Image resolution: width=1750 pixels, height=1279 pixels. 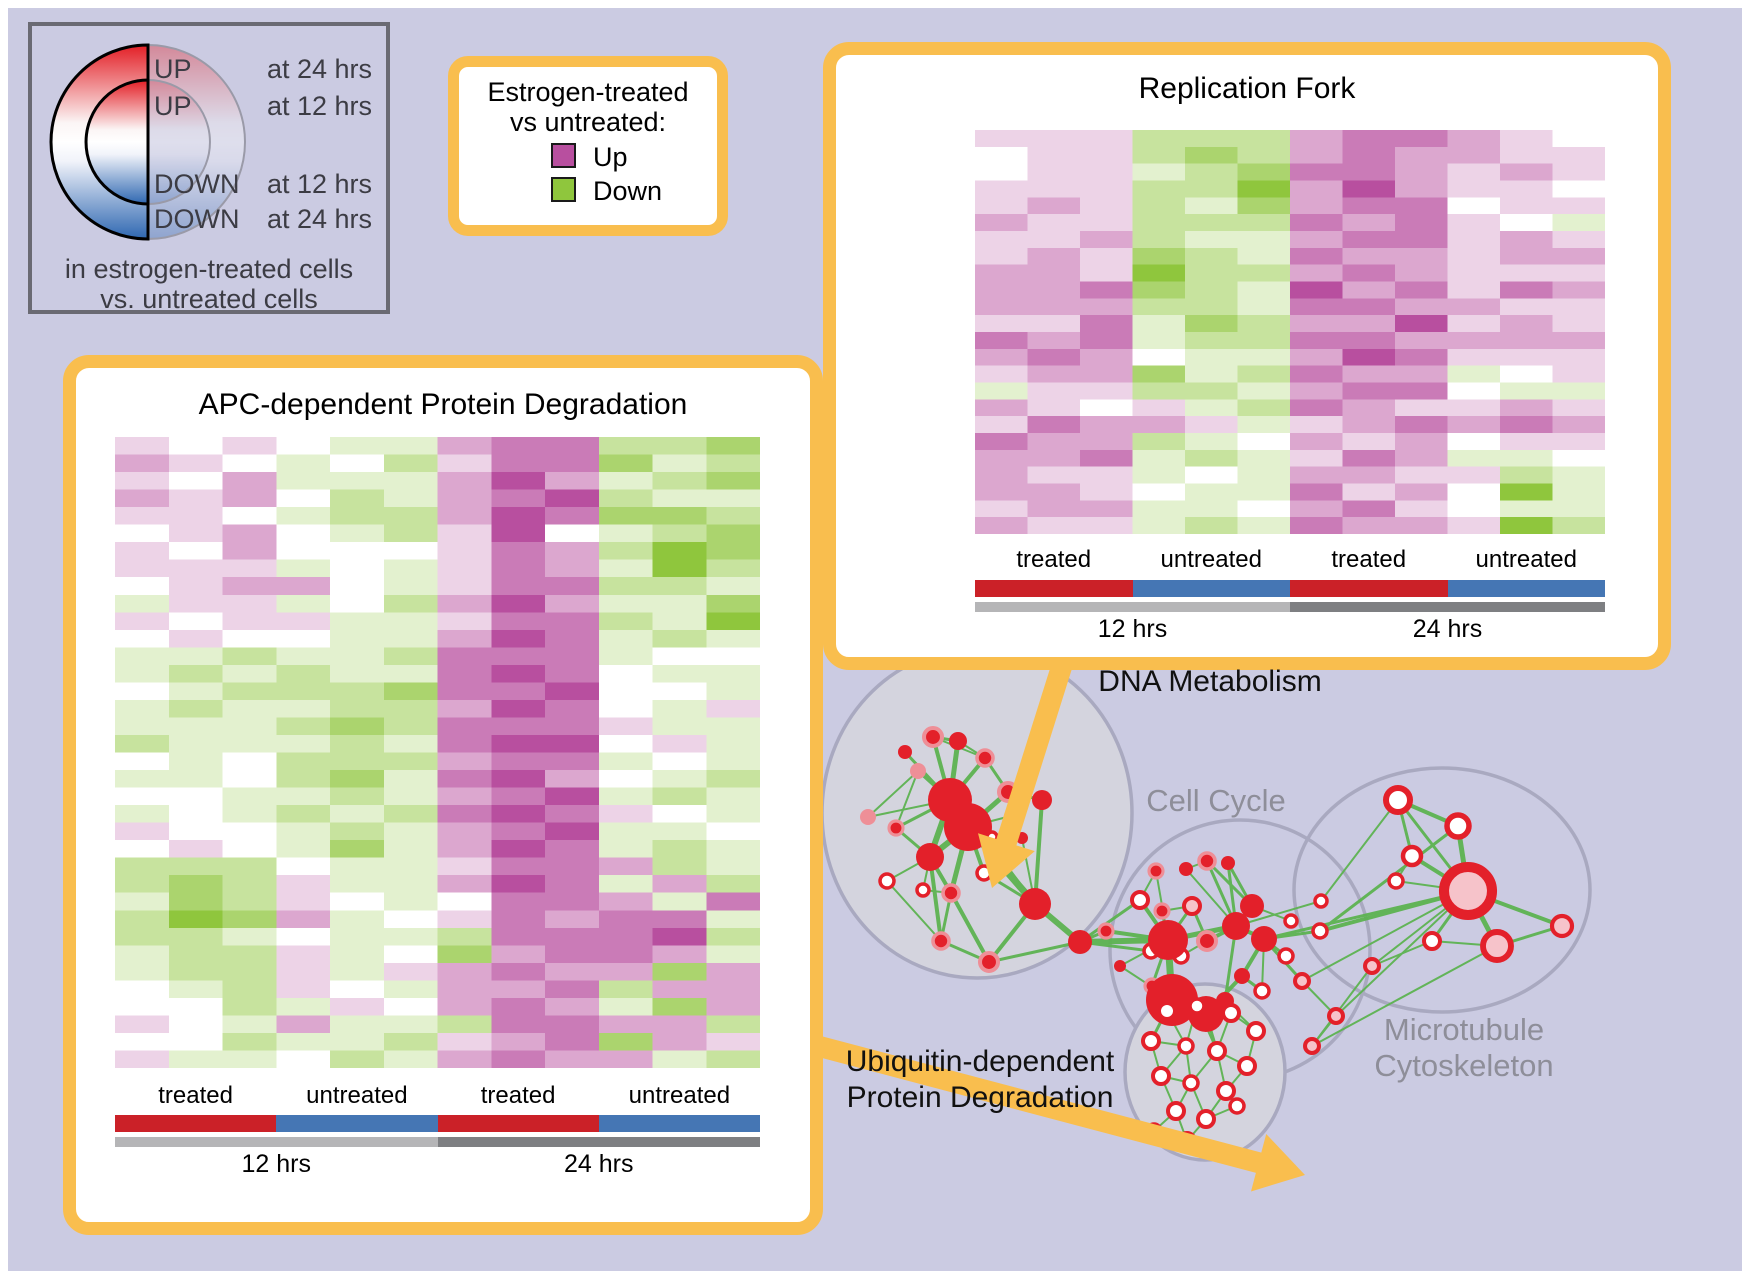 I want to click on cluster-label-ubiquitin-degradation: Ubiquitin-dependent Protein Degradation, so click(x=980, y=1080).